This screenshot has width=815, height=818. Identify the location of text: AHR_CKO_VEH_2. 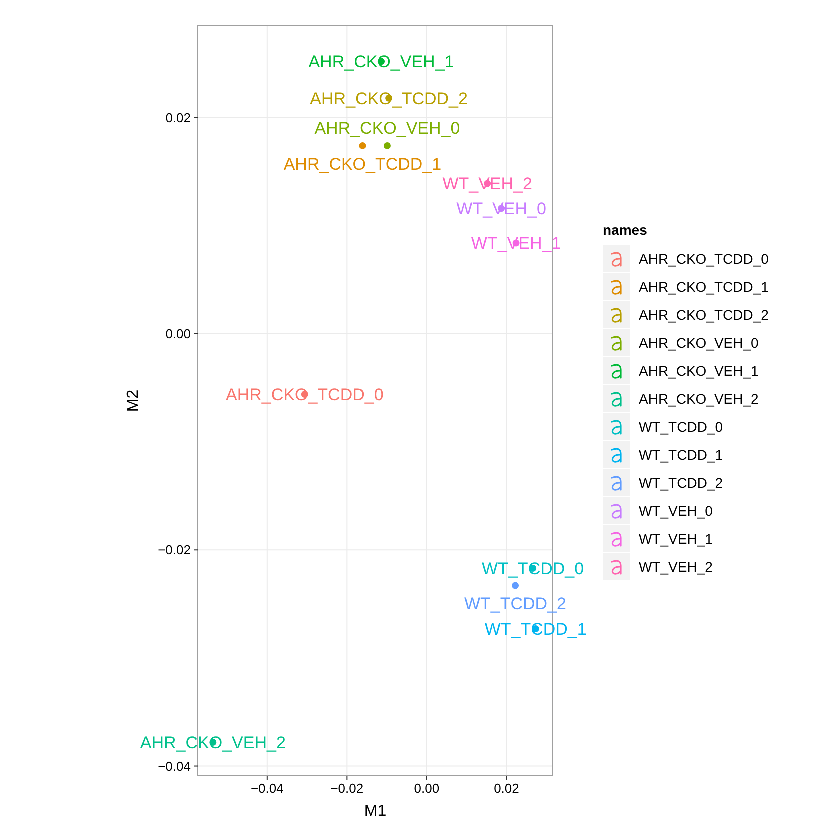
(213, 742).